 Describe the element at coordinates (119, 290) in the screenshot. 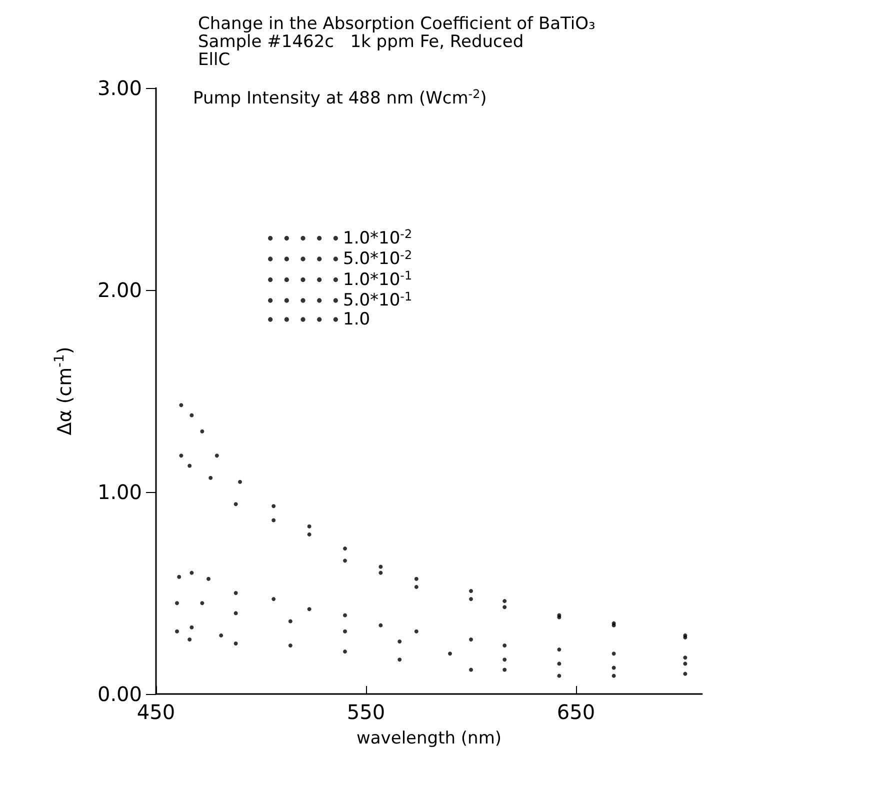

I see `y-tick-label: 2.00` at that location.